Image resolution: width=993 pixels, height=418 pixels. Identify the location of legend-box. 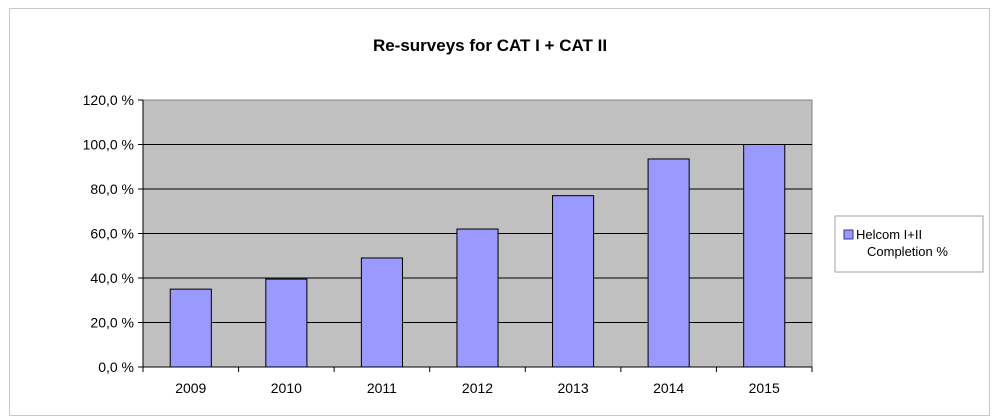
(909, 244).